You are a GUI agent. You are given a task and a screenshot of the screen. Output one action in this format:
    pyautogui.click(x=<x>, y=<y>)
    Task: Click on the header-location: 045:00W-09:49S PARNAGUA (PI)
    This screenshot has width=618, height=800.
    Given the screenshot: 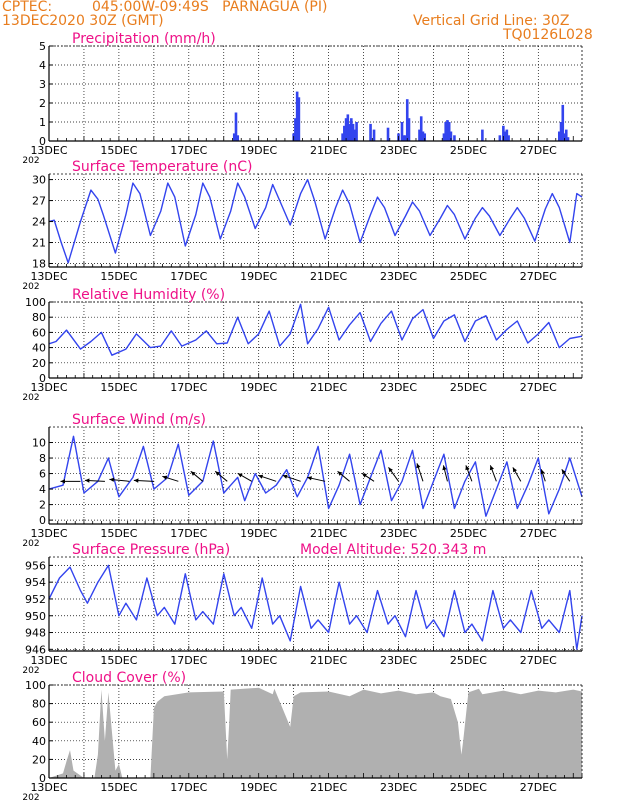 What is the action you would take?
    pyautogui.click(x=210, y=7)
    